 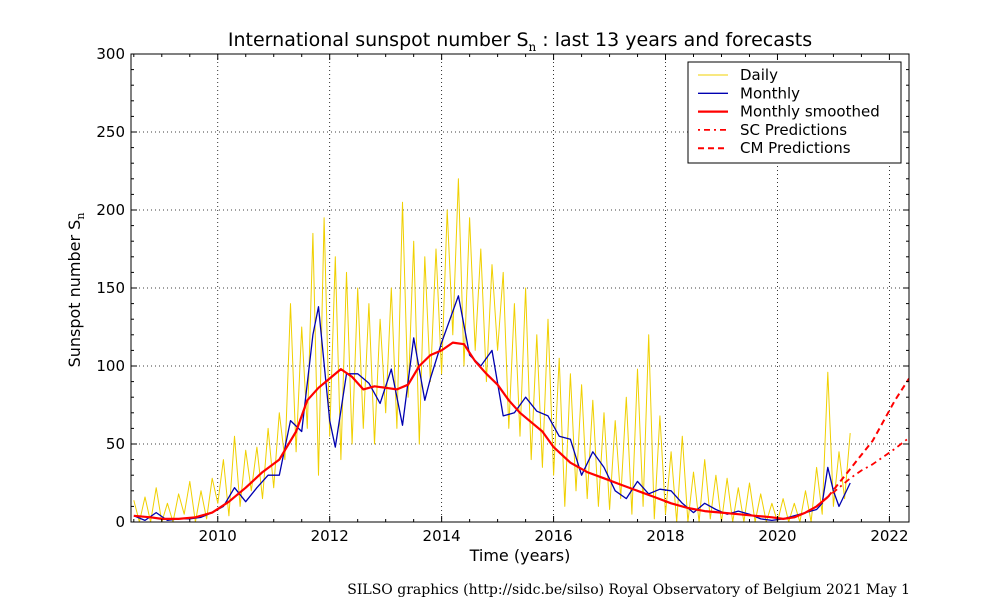 I want to click on y-tick-label-2: 100, so click(x=110, y=366).